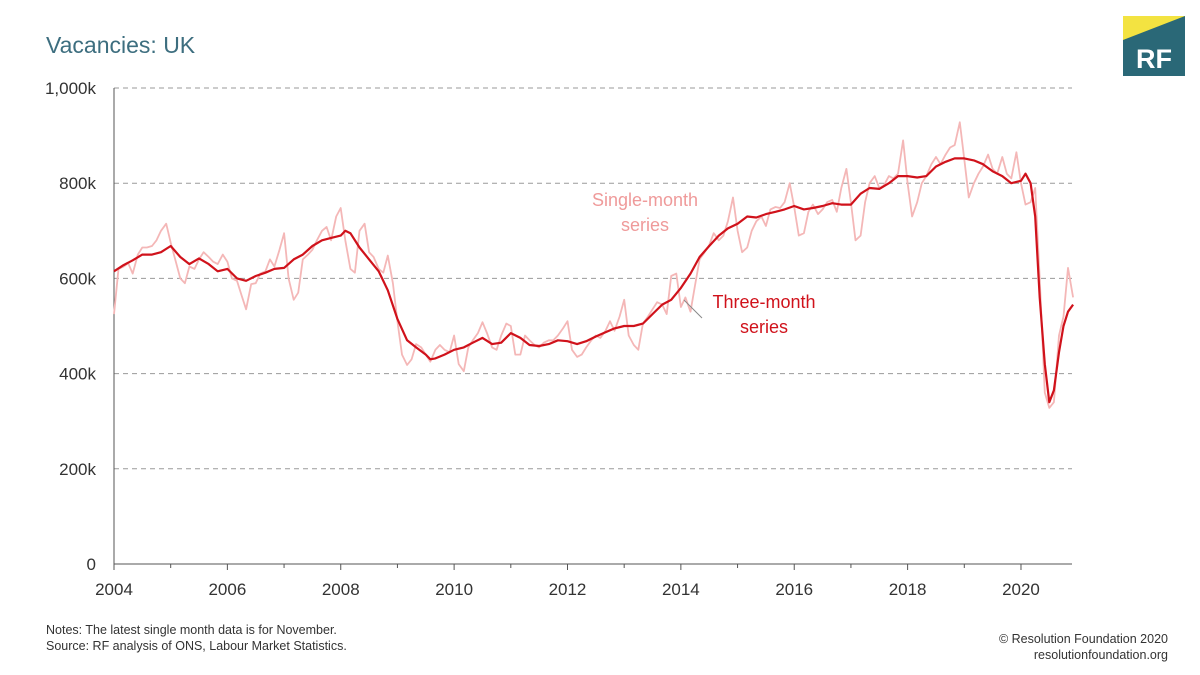 This screenshot has height=675, width=1200. What do you see at coordinates (908, 589) in the screenshot?
I see `x-tick-label: 2018` at bounding box center [908, 589].